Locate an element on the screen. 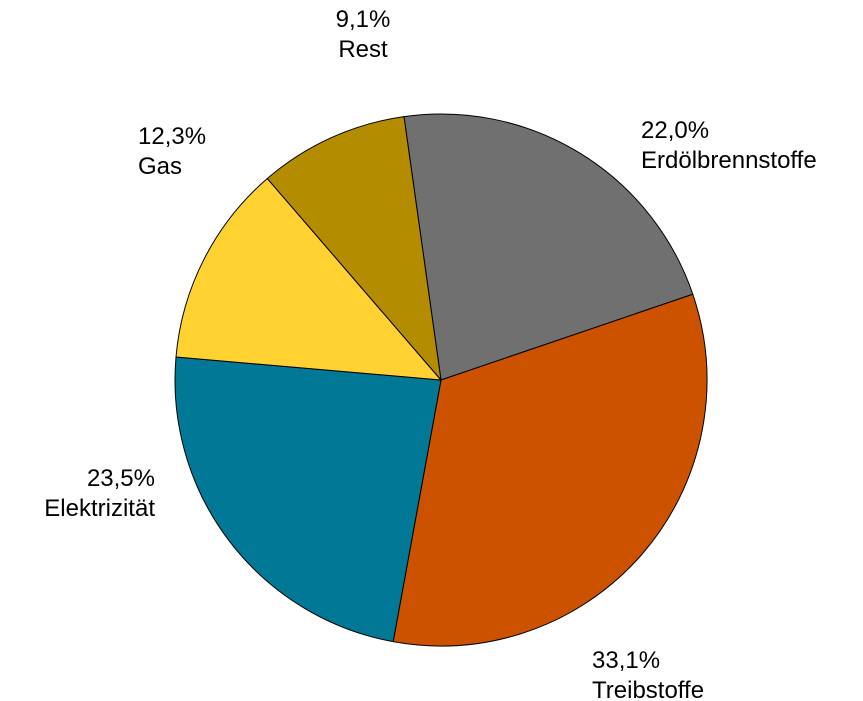  slice-label-gas: Gas is located at coordinates (160, 166).